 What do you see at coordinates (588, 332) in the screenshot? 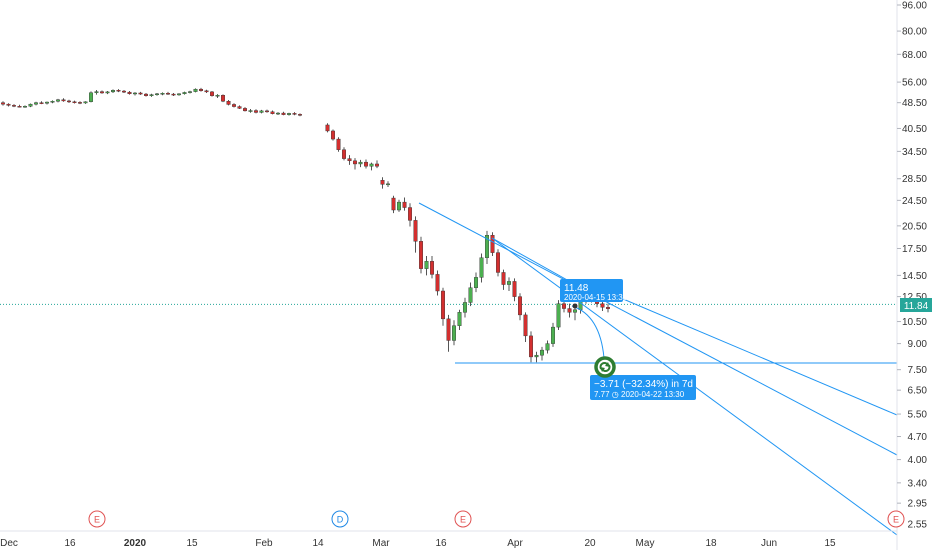
I see `projection-arc` at bounding box center [588, 332].